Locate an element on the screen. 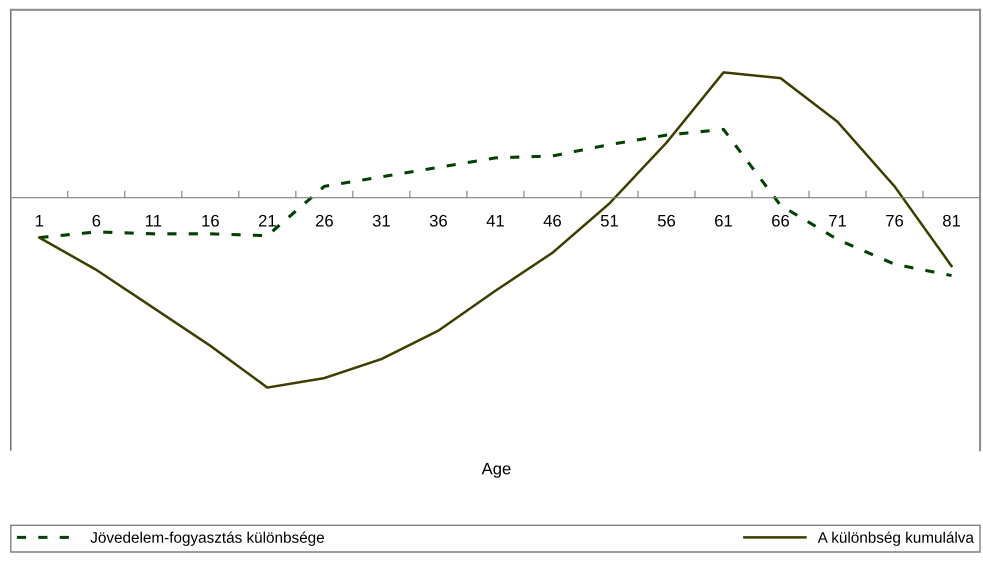 This screenshot has height=575, width=983. x-tick-label: 41 is located at coordinates (495, 220).